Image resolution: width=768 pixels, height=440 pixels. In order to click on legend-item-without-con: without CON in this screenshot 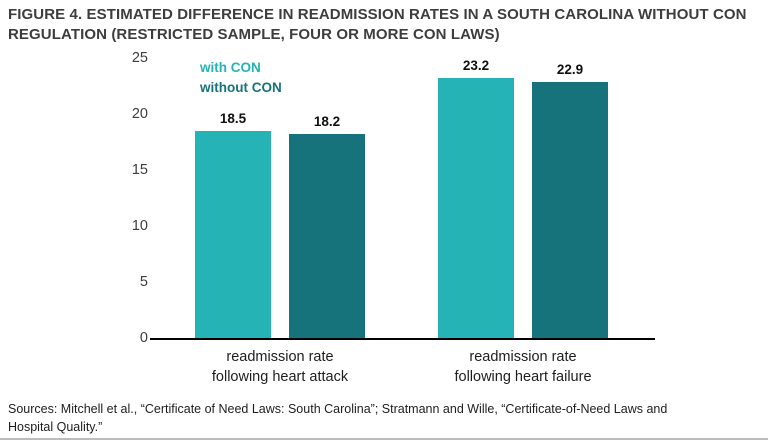, I will do `click(241, 87)`.